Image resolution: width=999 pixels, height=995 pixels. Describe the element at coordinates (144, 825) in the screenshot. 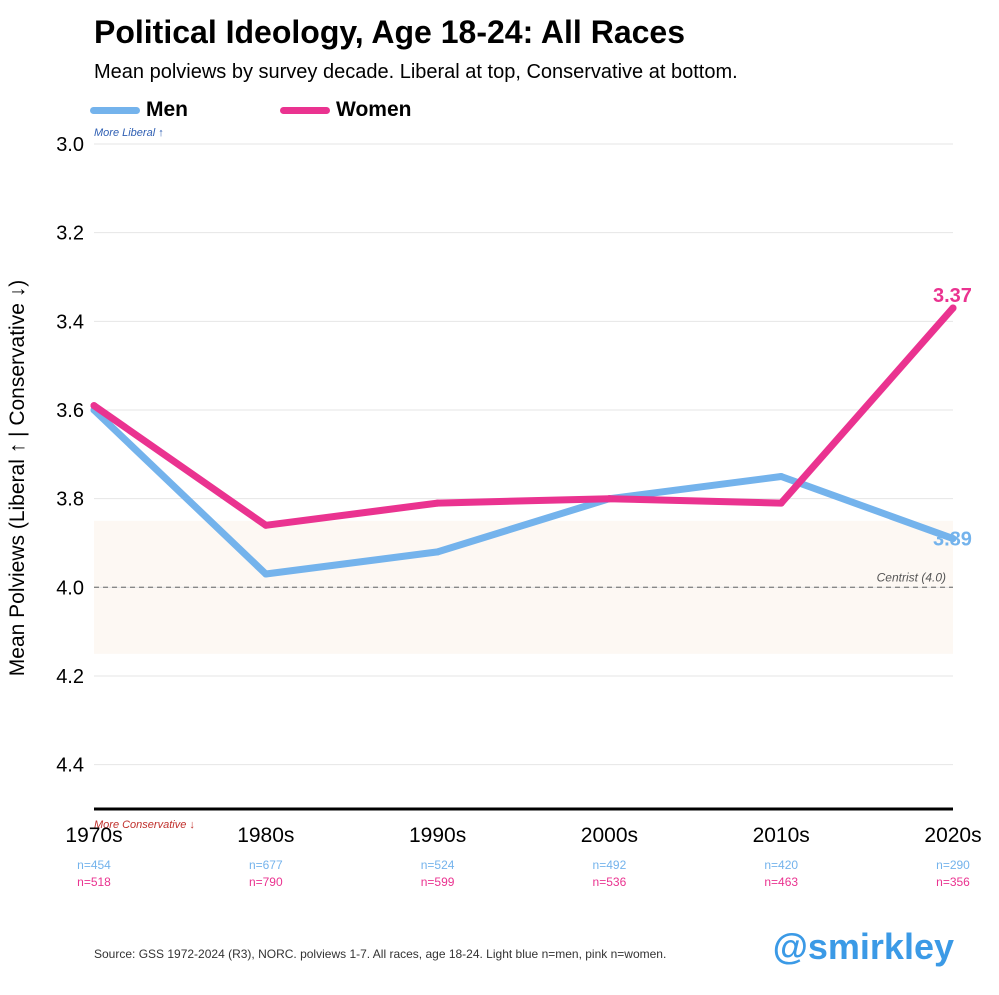

I see `more-conservative-note: More Conservative ↓` at that location.